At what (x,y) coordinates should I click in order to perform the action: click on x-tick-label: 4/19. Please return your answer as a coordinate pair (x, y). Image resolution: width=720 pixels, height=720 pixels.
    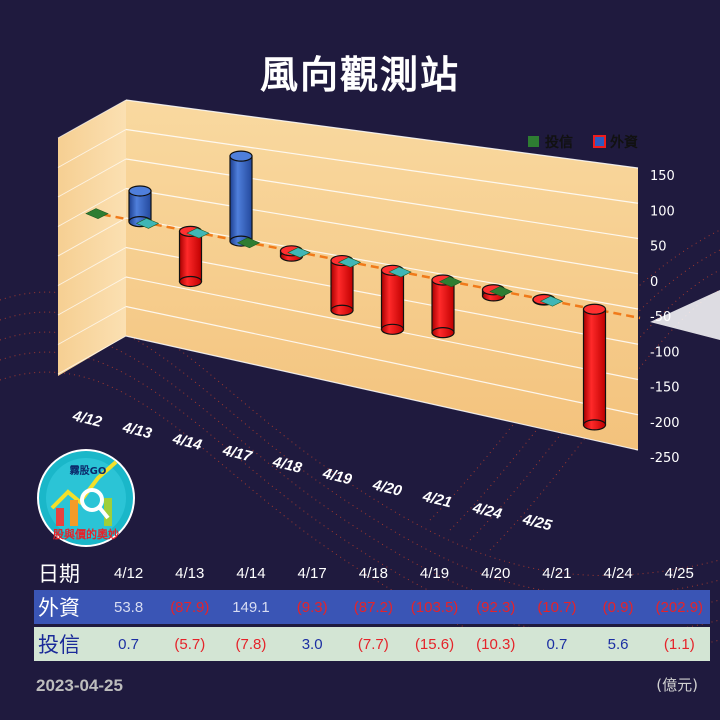
    Looking at the image, I should click on (337, 477).